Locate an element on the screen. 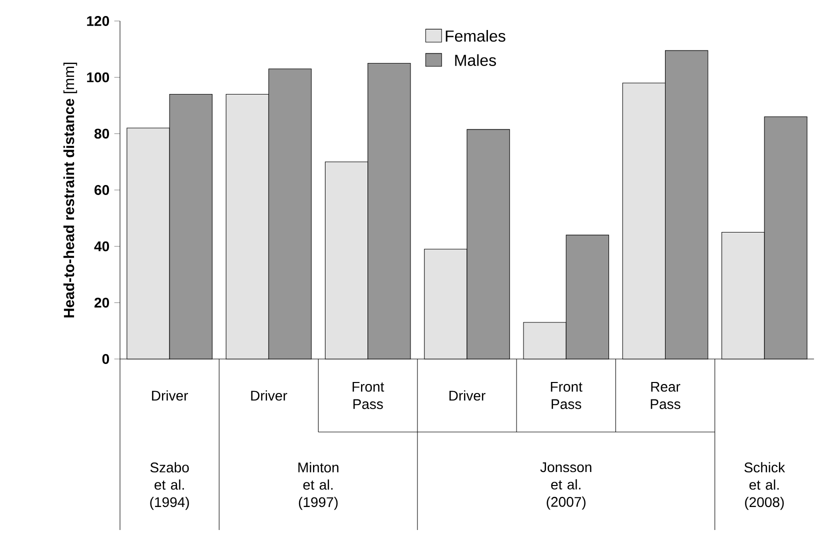 The height and width of the screenshot is (533, 819). y-tick-label: 100 is located at coordinates (98, 77).